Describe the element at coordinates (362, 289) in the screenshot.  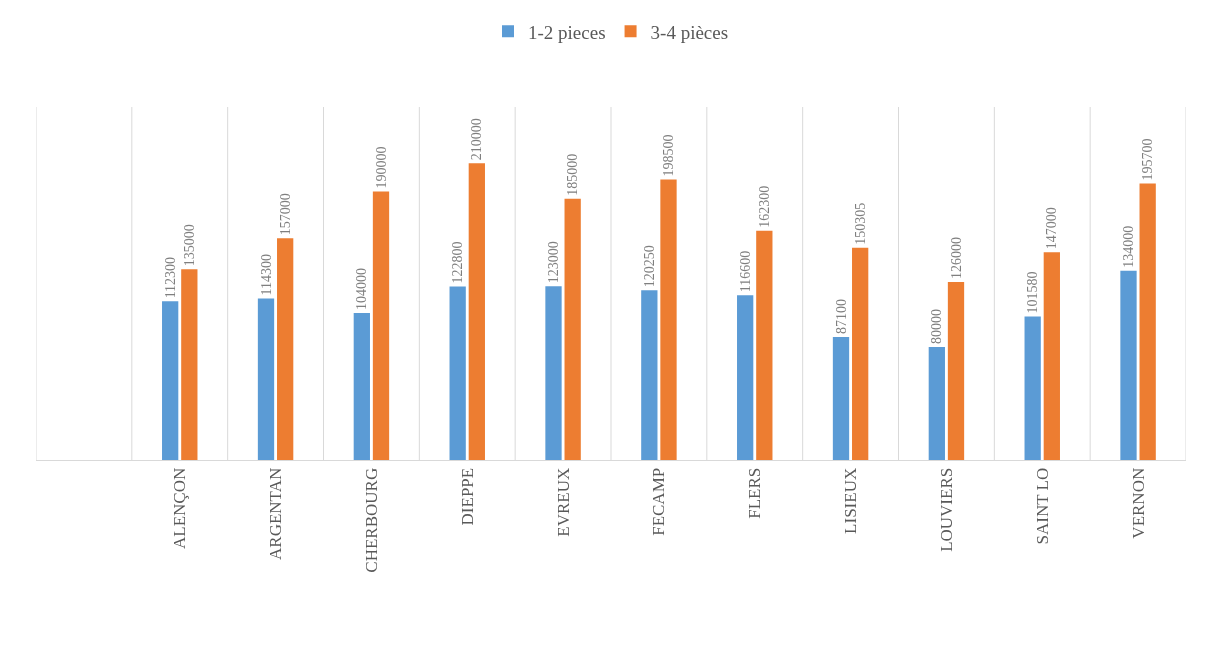
I see `data-label: 104000` at that location.